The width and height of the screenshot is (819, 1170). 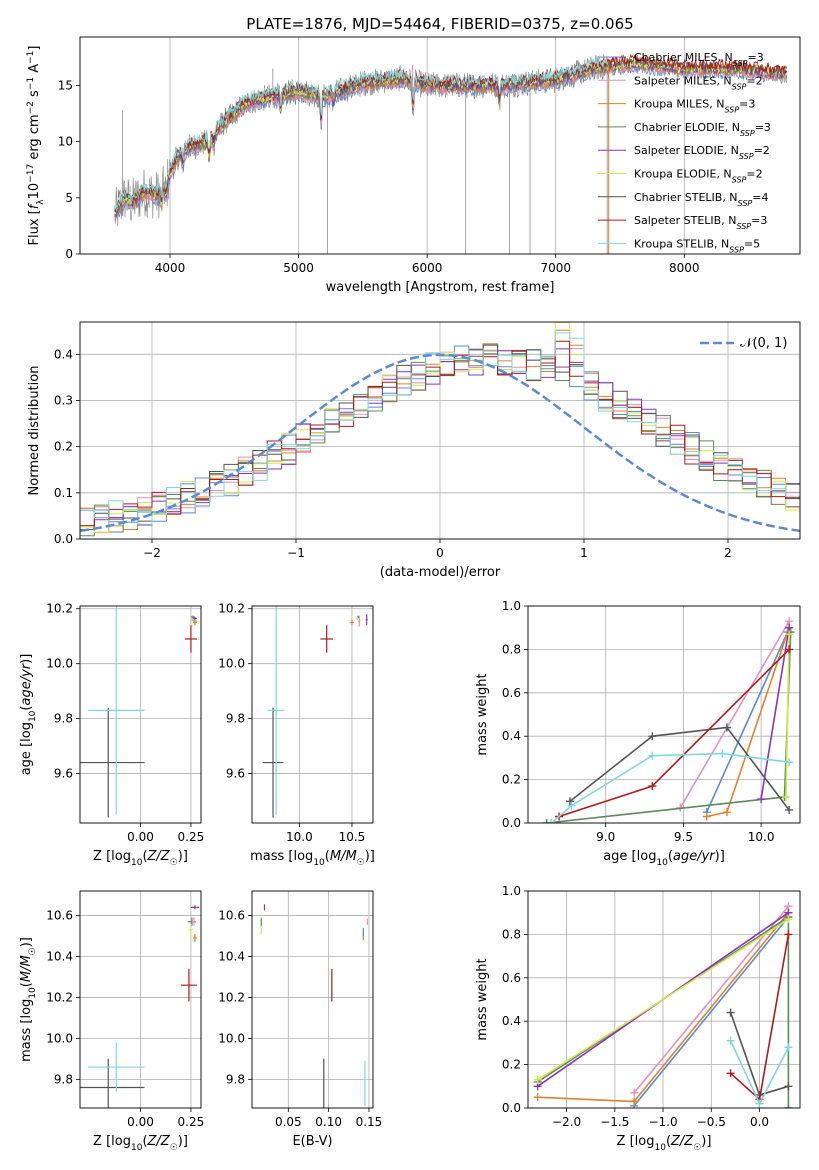 I want to click on y-tick-label: 10, so click(x=65, y=142).